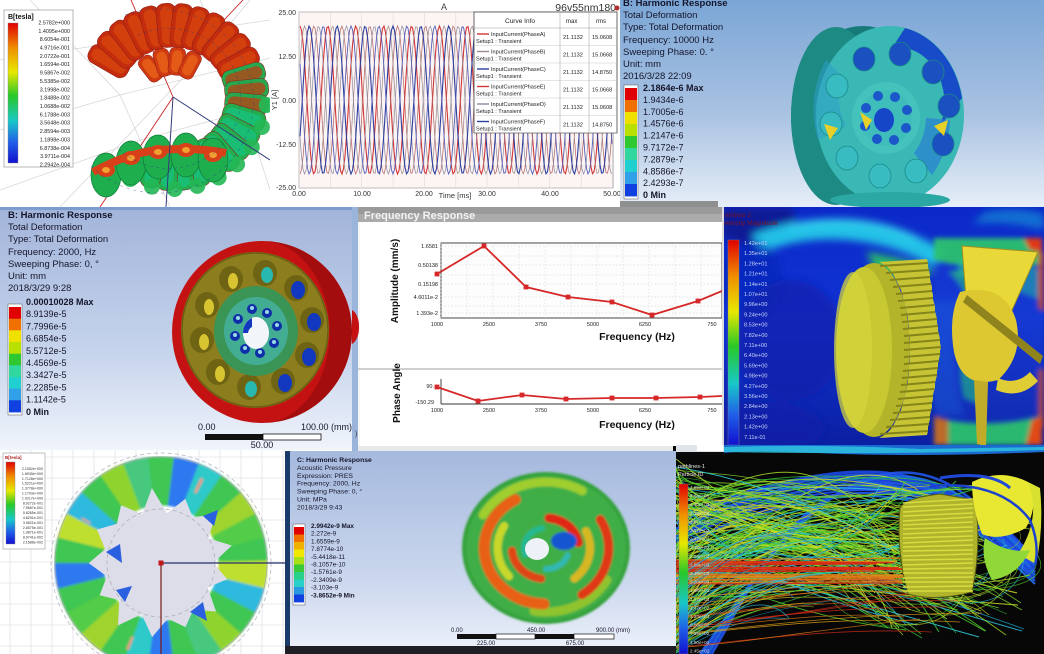  I want to click on svg-text: 7.82e+00, so click(756, 336).